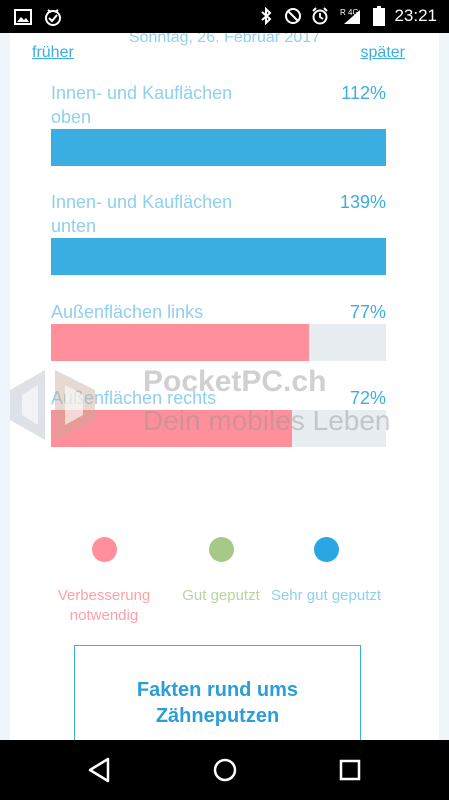  What do you see at coordinates (221, 571) in the screenshot?
I see `legend-item: Gut geputzt` at bounding box center [221, 571].